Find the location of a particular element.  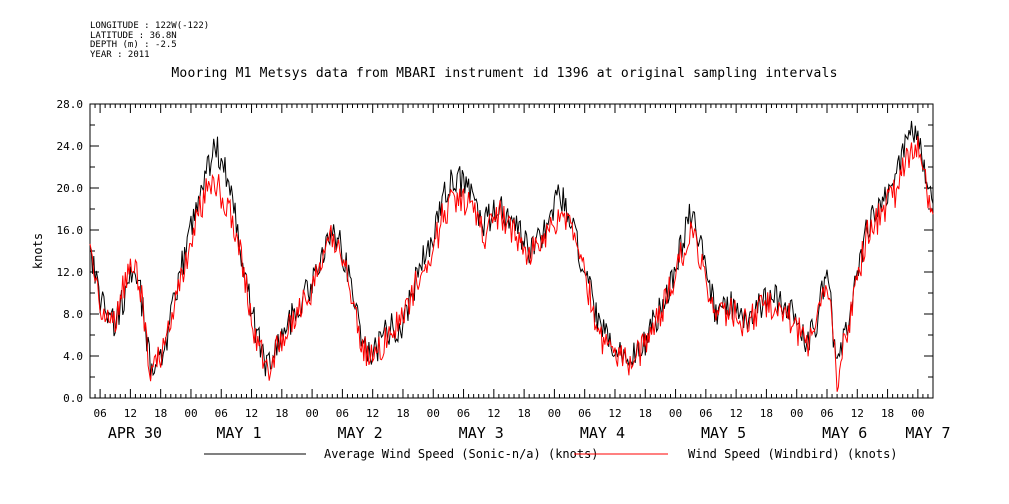

x-day-label: MAY 6 is located at coordinates (844, 433).